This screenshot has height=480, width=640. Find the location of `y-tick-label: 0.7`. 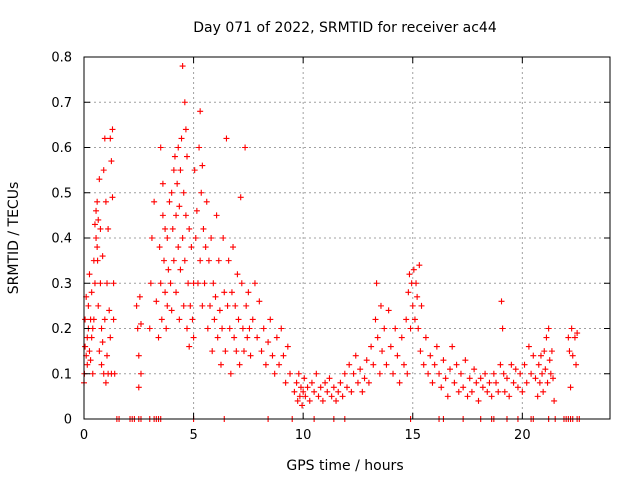

y-tick-label: 0.7 is located at coordinates (61, 103).